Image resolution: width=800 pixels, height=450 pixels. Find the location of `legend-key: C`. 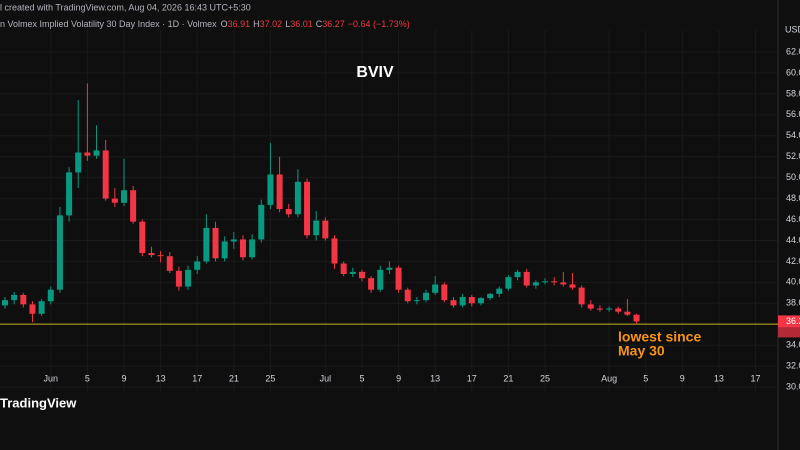

legend-key: C is located at coordinates (319, 24).